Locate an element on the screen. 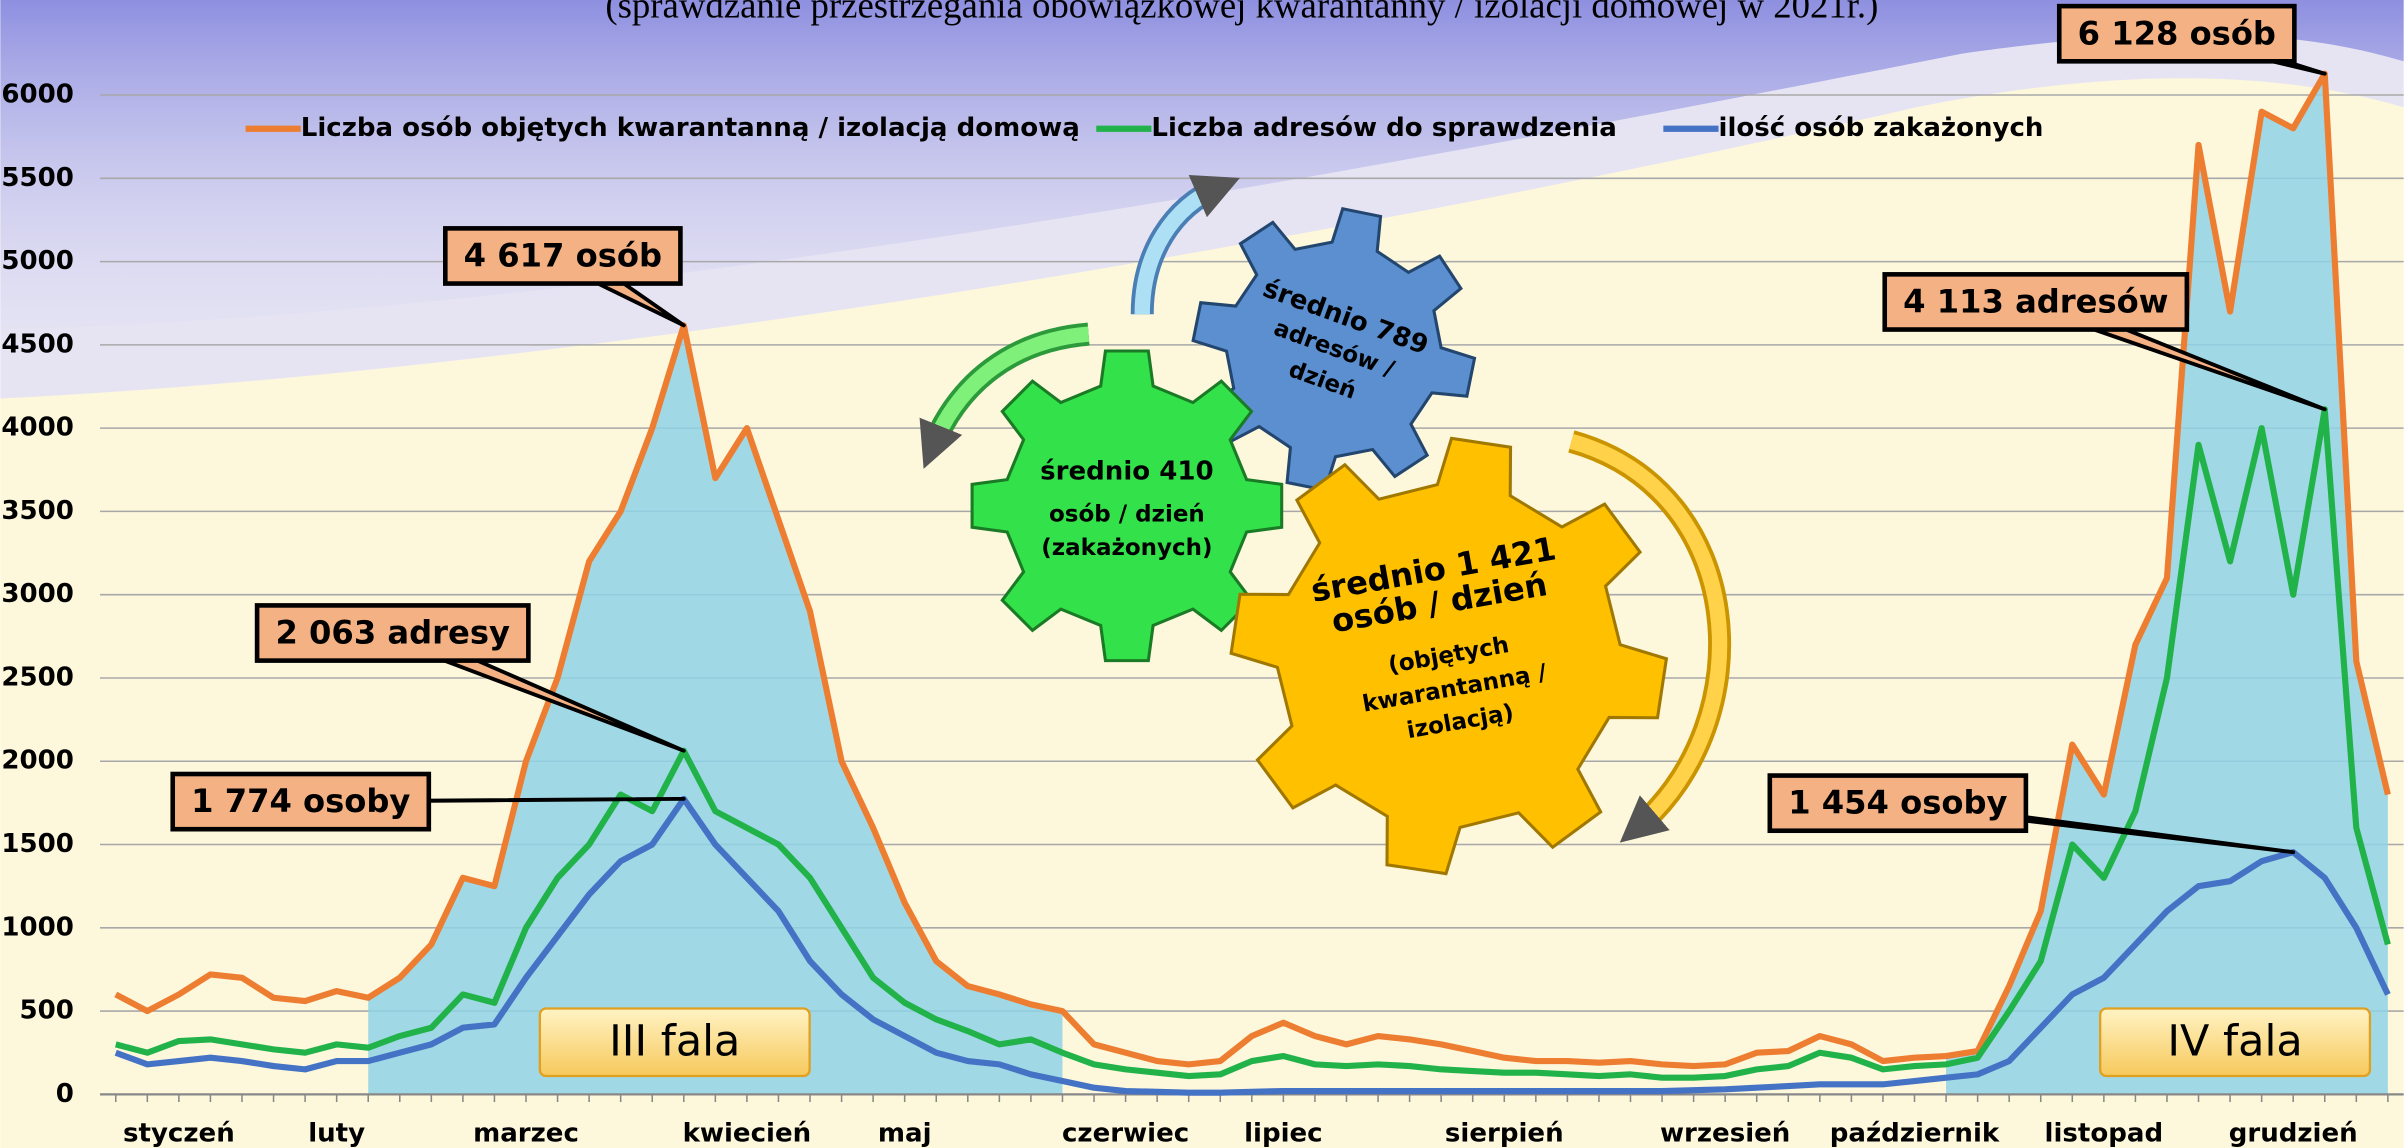  x-tick-label: lipiec is located at coordinates (1283, 1133).